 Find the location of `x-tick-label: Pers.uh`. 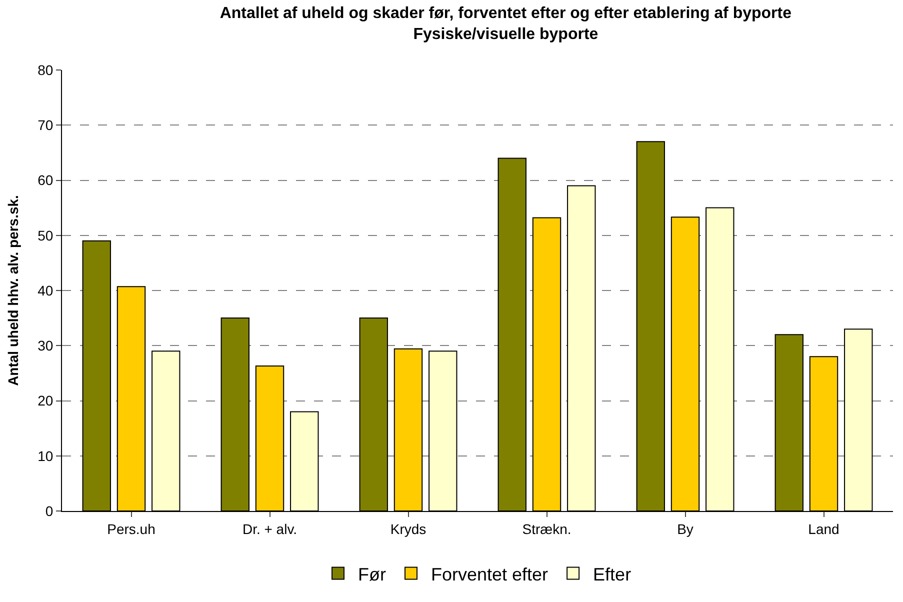

x-tick-label: Pers.uh is located at coordinates (131, 528).